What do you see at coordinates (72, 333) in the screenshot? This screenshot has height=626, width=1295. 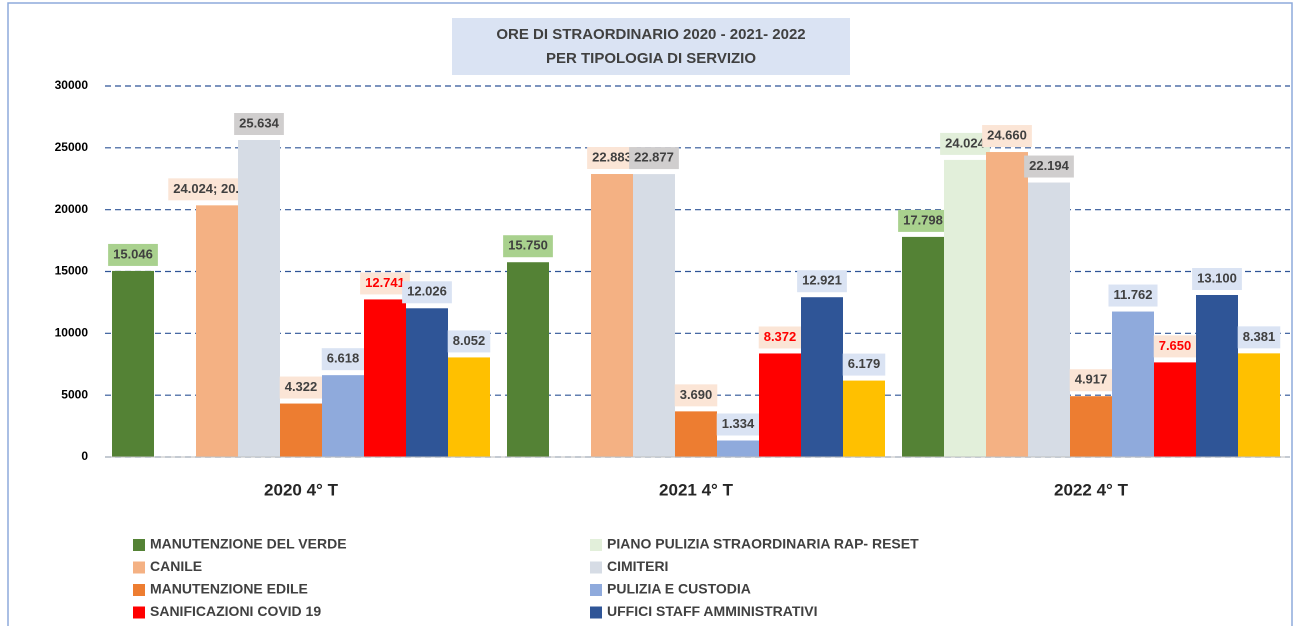 I see `y-tick-label: 10000` at bounding box center [72, 333].